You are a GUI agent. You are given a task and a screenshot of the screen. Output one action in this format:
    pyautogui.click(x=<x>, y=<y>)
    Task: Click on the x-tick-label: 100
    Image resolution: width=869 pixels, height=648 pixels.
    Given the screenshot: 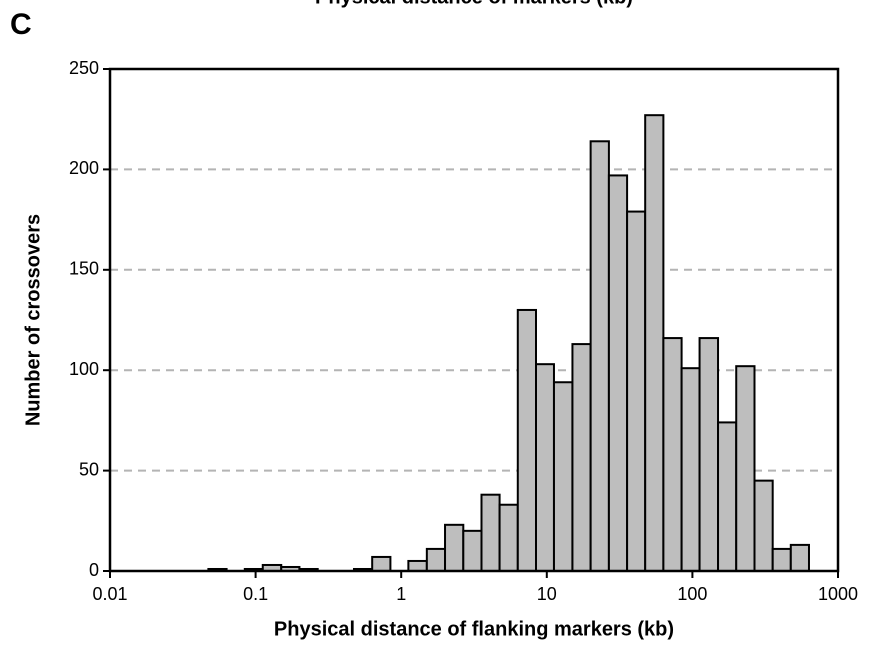 What is the action you would take?
    pyautogui.click(x=692, y=594)
    